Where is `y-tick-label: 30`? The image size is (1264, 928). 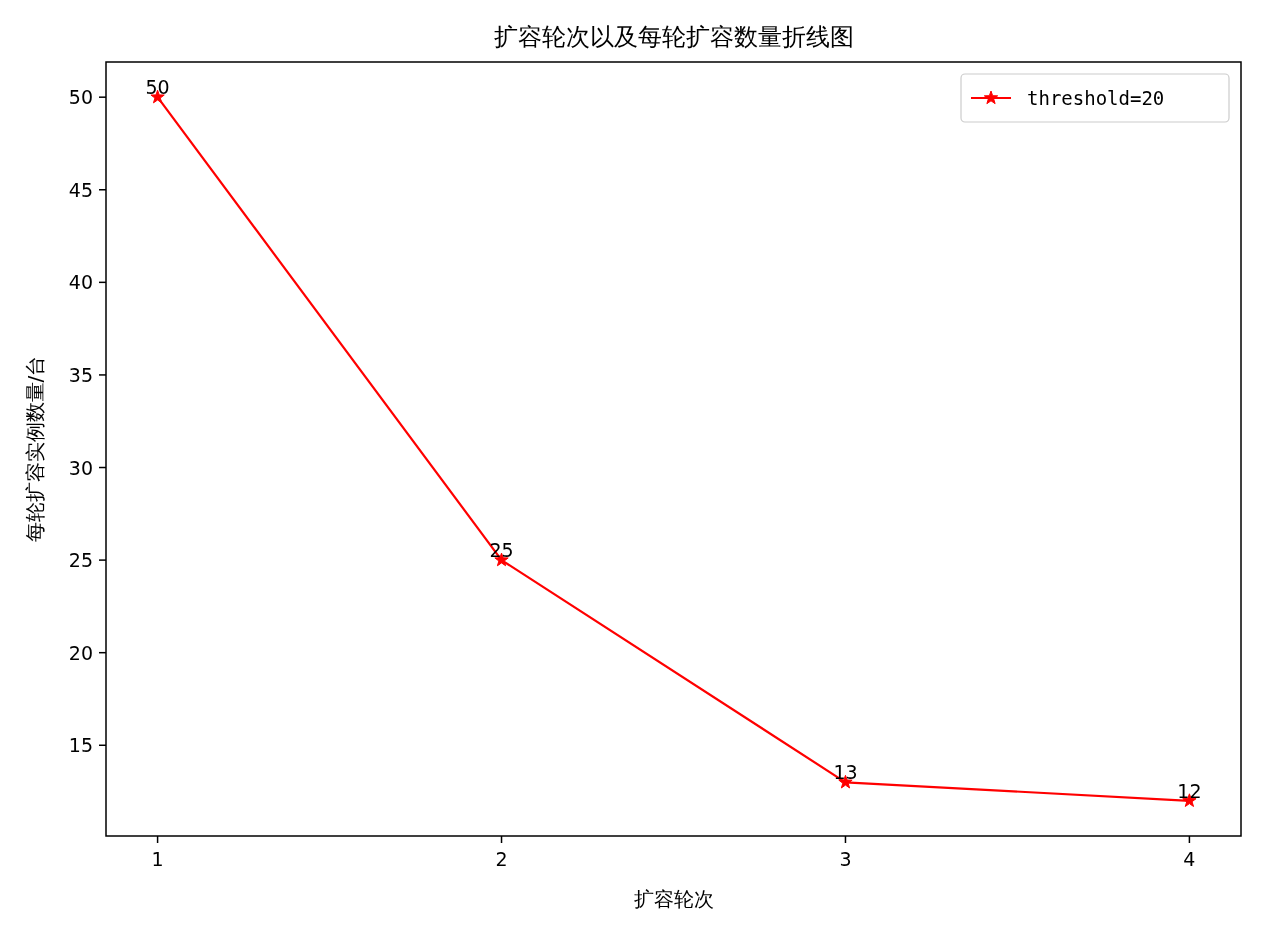 y-tick-label: 30 is located at coordinates (80, 467).